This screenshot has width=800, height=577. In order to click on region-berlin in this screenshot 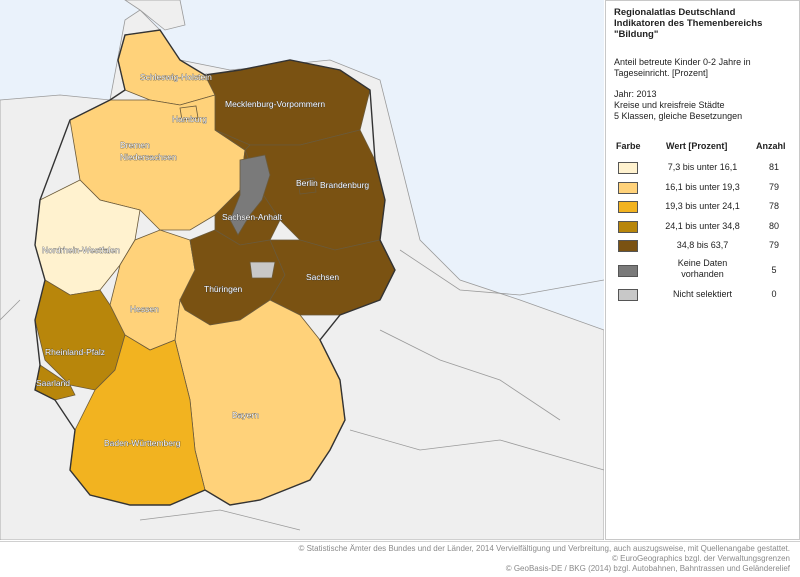, I will do `click(307, 186)`.